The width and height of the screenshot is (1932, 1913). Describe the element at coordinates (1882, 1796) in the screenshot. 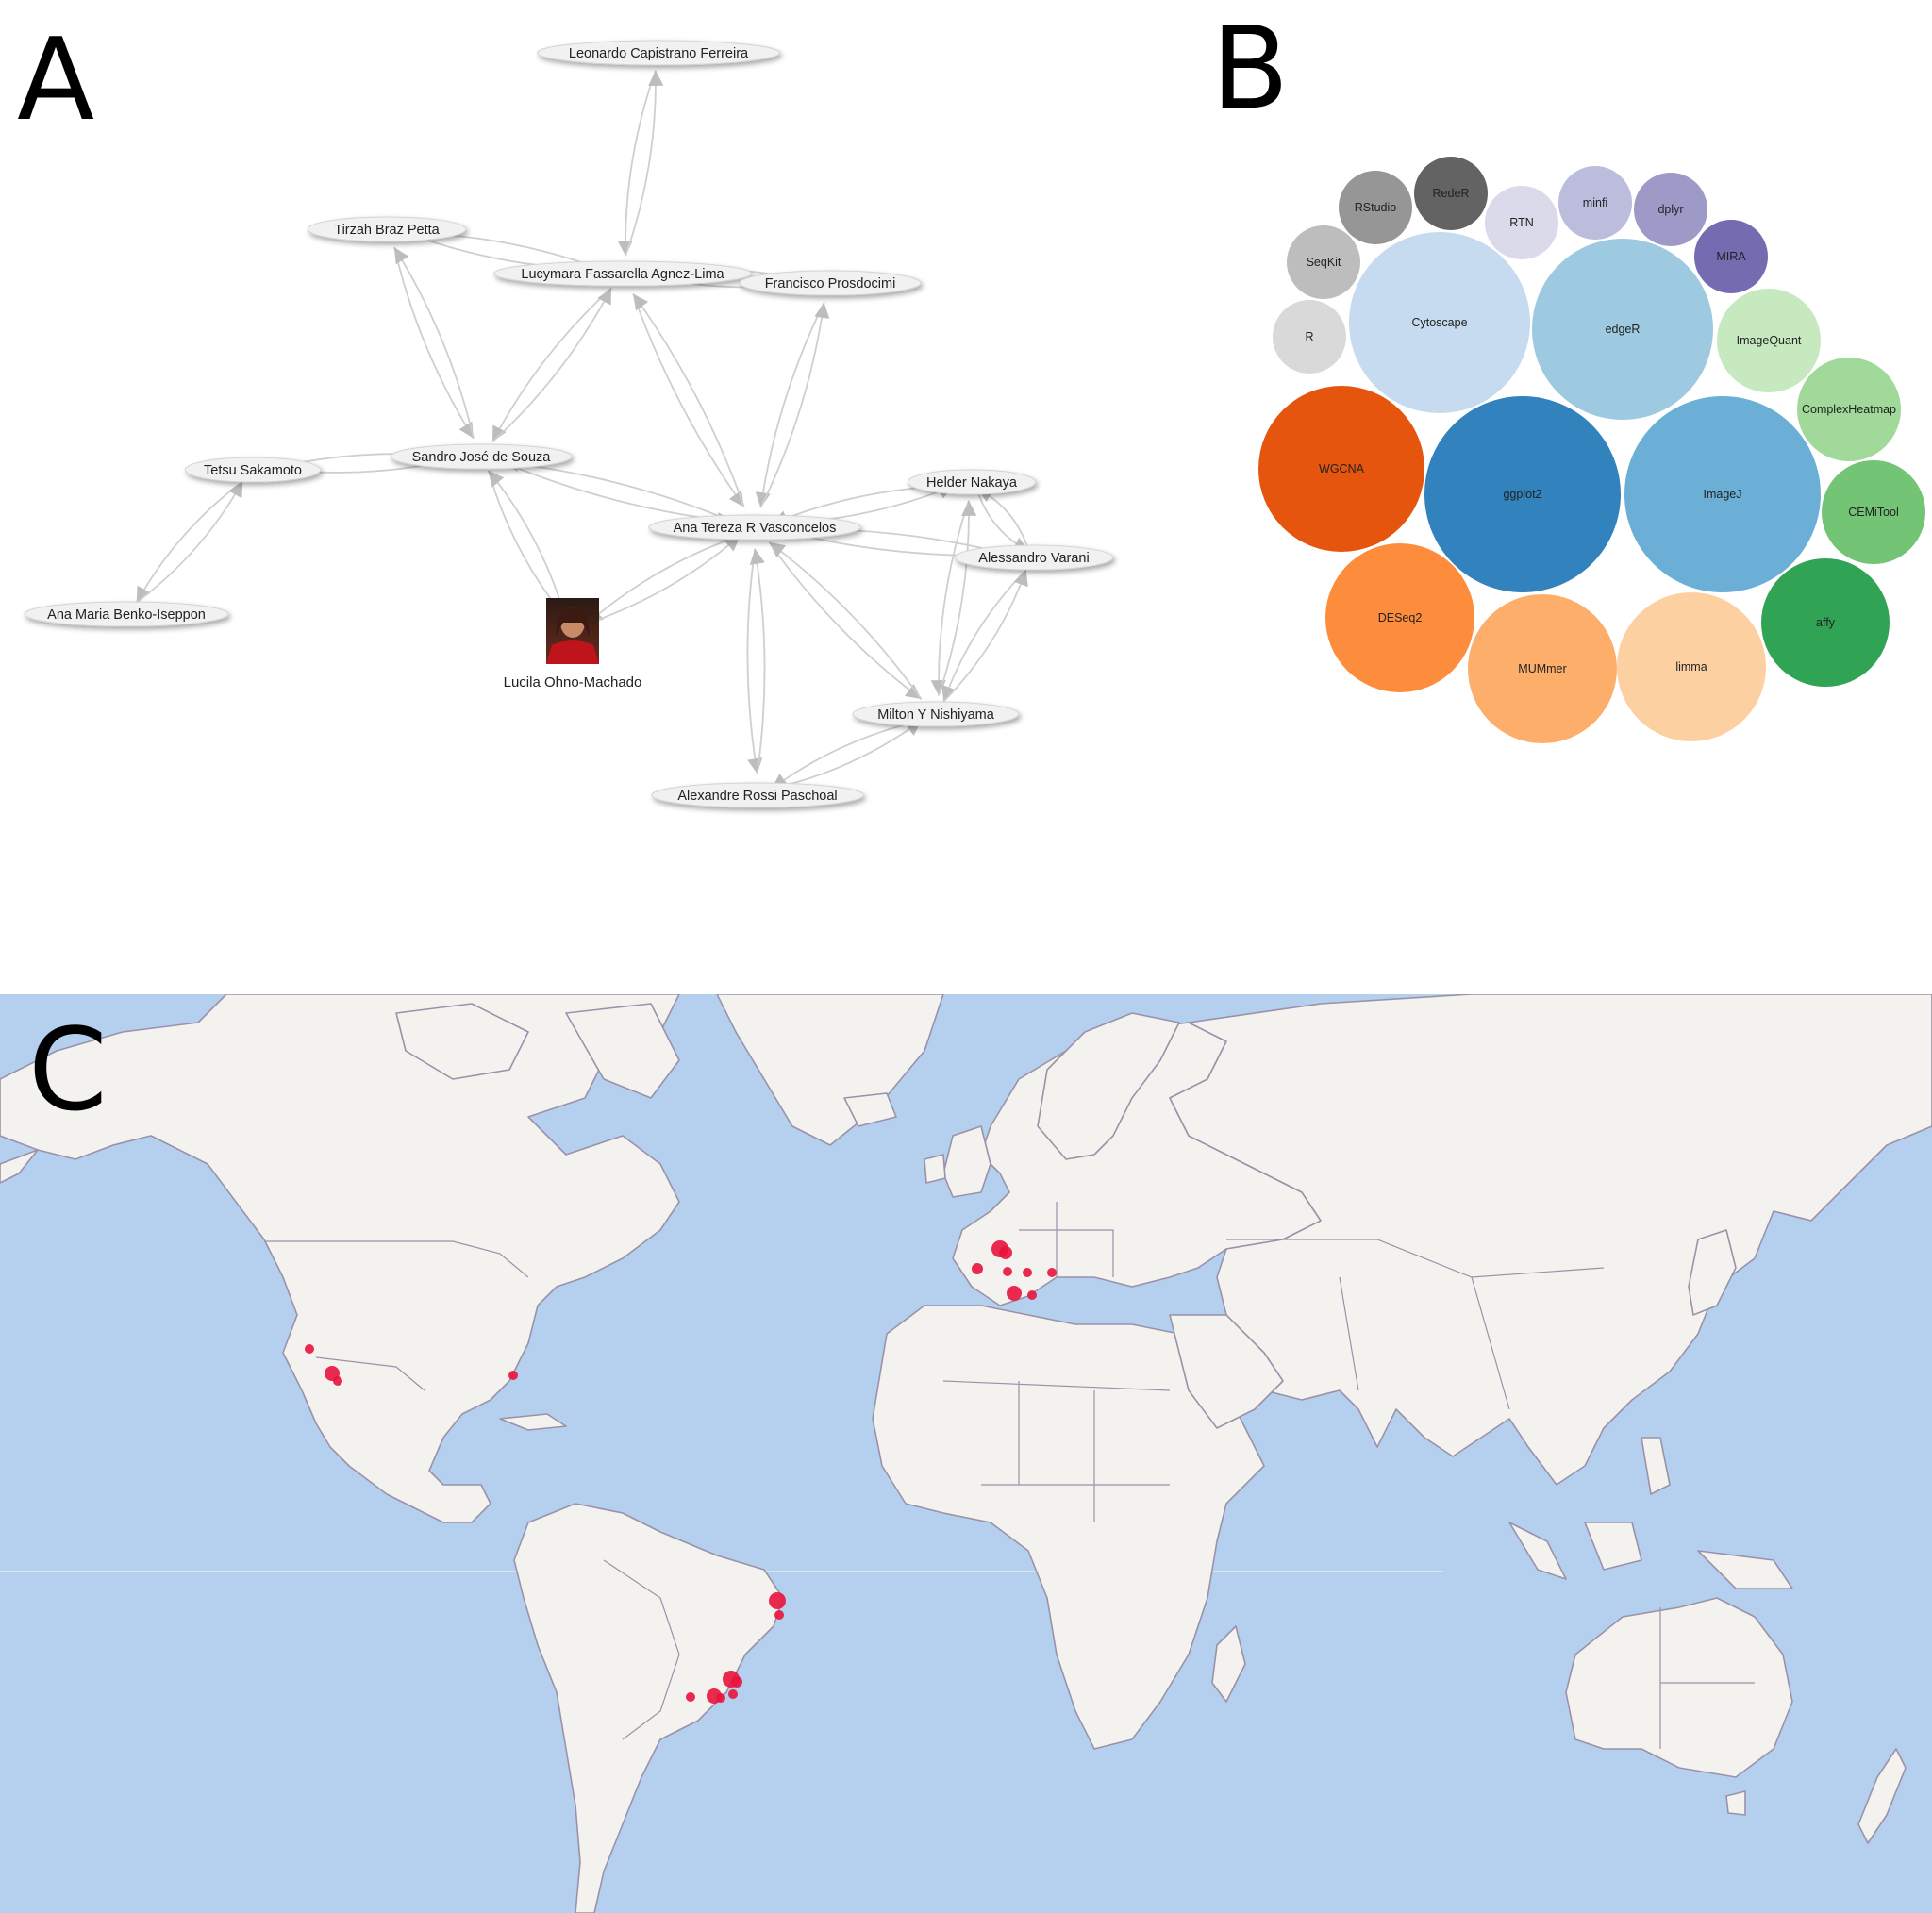

I see `land-new-zealand` at that location.